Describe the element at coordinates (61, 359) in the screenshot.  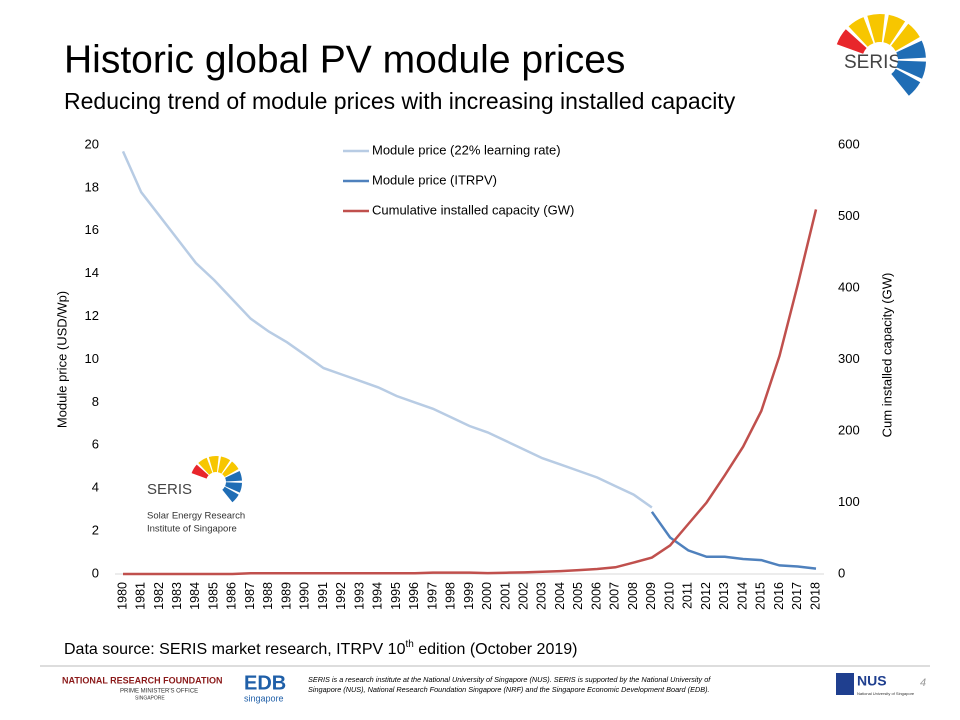
I see `y-axis-title: Module price (USD/Wp)` at that location.